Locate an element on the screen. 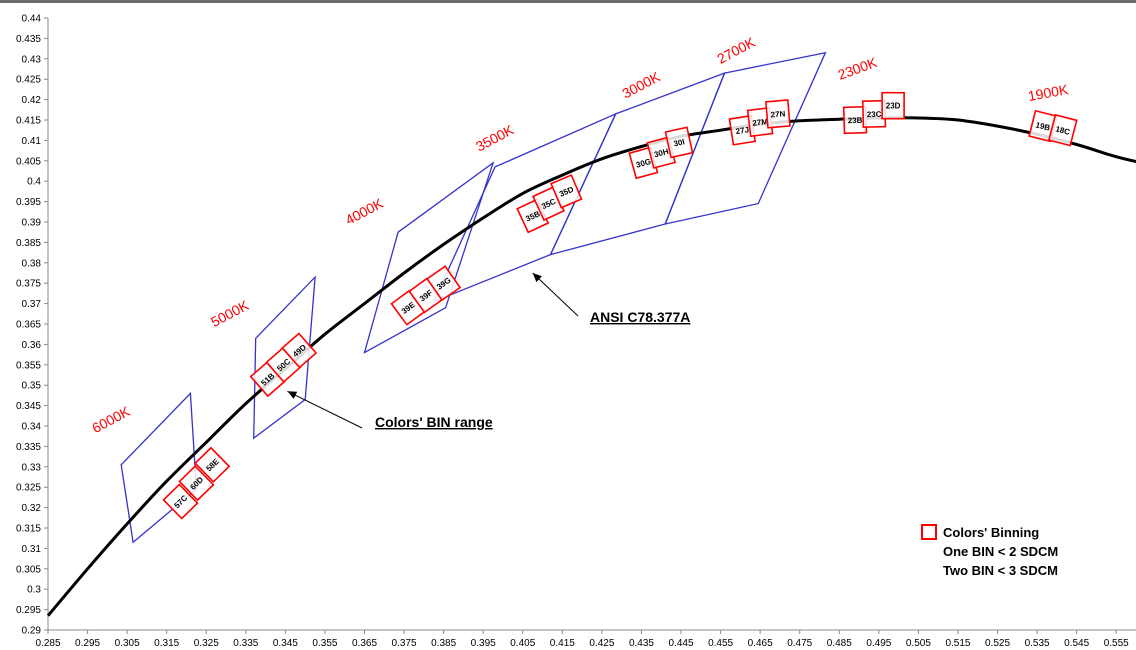 This screenshot has height=650, width=1136. window-top-border is located at coordinates (568, 1).